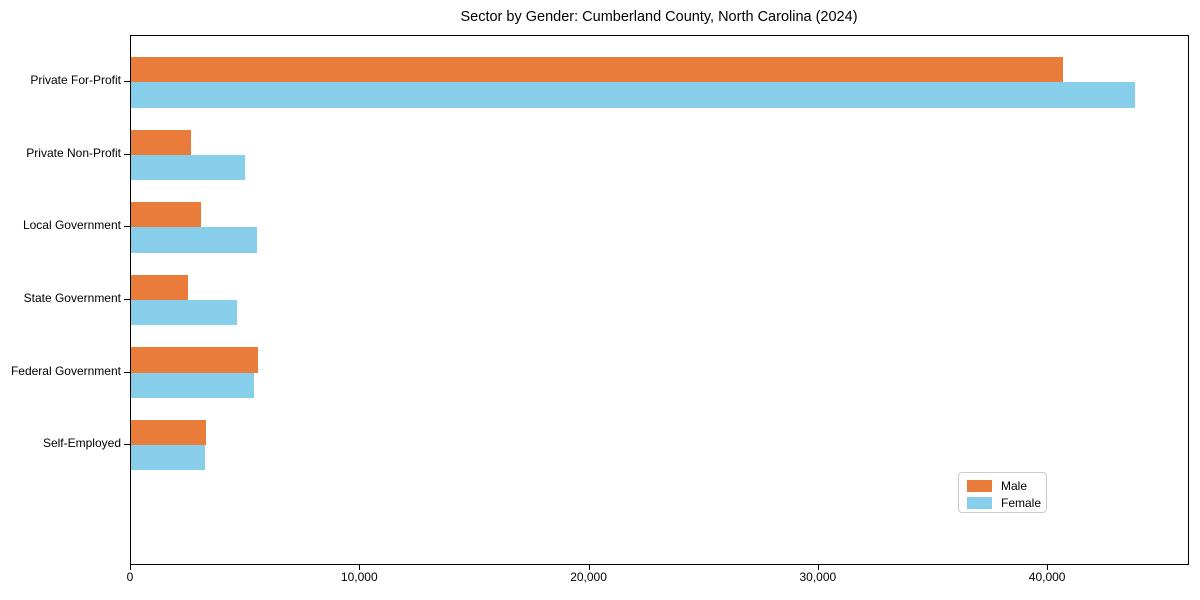 This screenshot has height=600, width=1200. Describe the element at coordinates (1047, 577) in the screenshot. I see `x-tick-label-40-000: 40,000` at that location.